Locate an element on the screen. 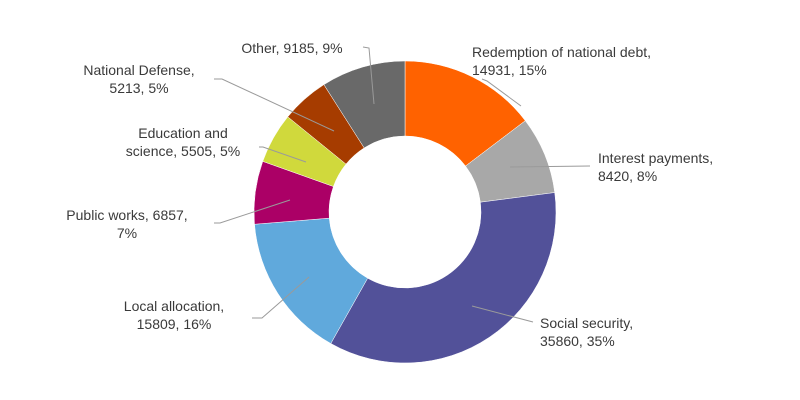  slice-label: Interest payments, 8420, 8% is located at coordinates (655, 167).